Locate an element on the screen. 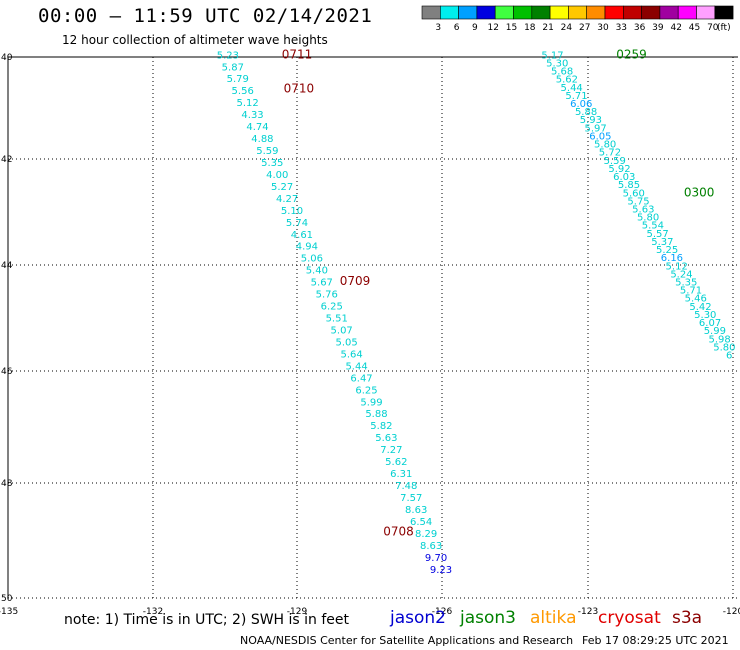  wave-height-value: 5.23 is located at coordinates (228, 55).